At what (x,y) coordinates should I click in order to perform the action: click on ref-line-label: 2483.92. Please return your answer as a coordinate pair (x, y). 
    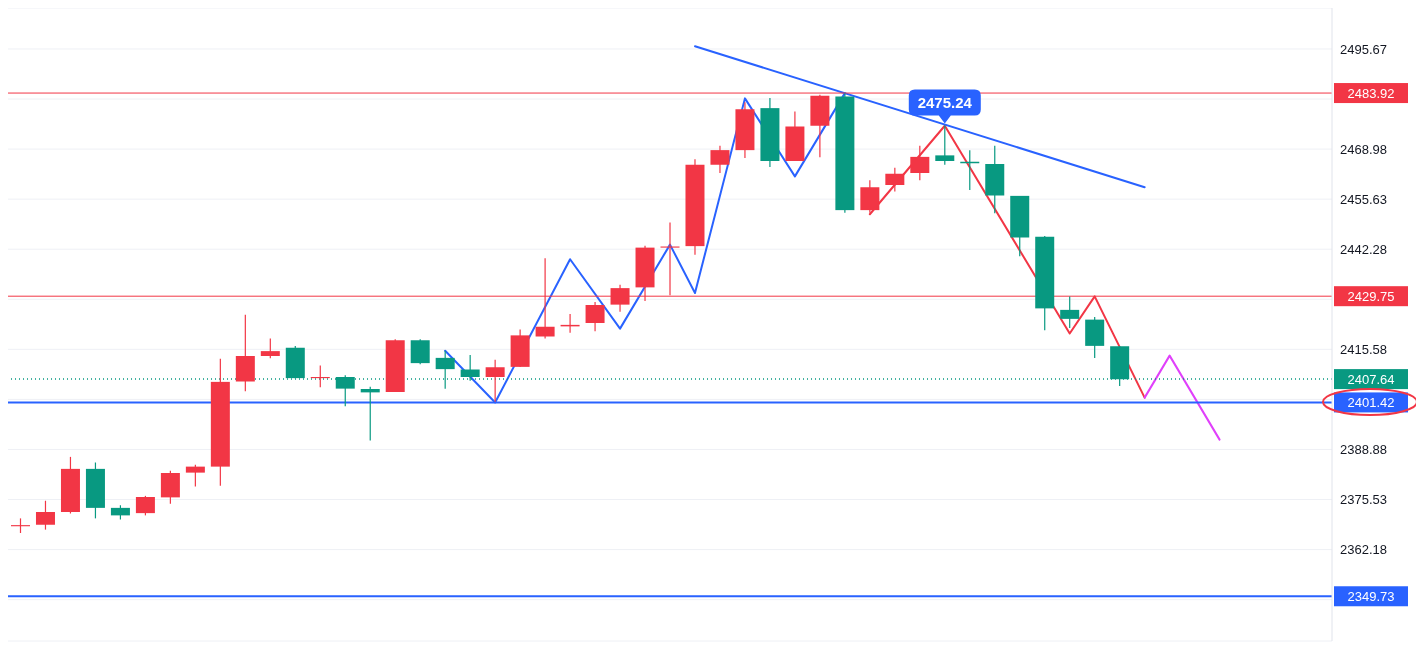
    Looking at the image, I should click on (1371, 94).